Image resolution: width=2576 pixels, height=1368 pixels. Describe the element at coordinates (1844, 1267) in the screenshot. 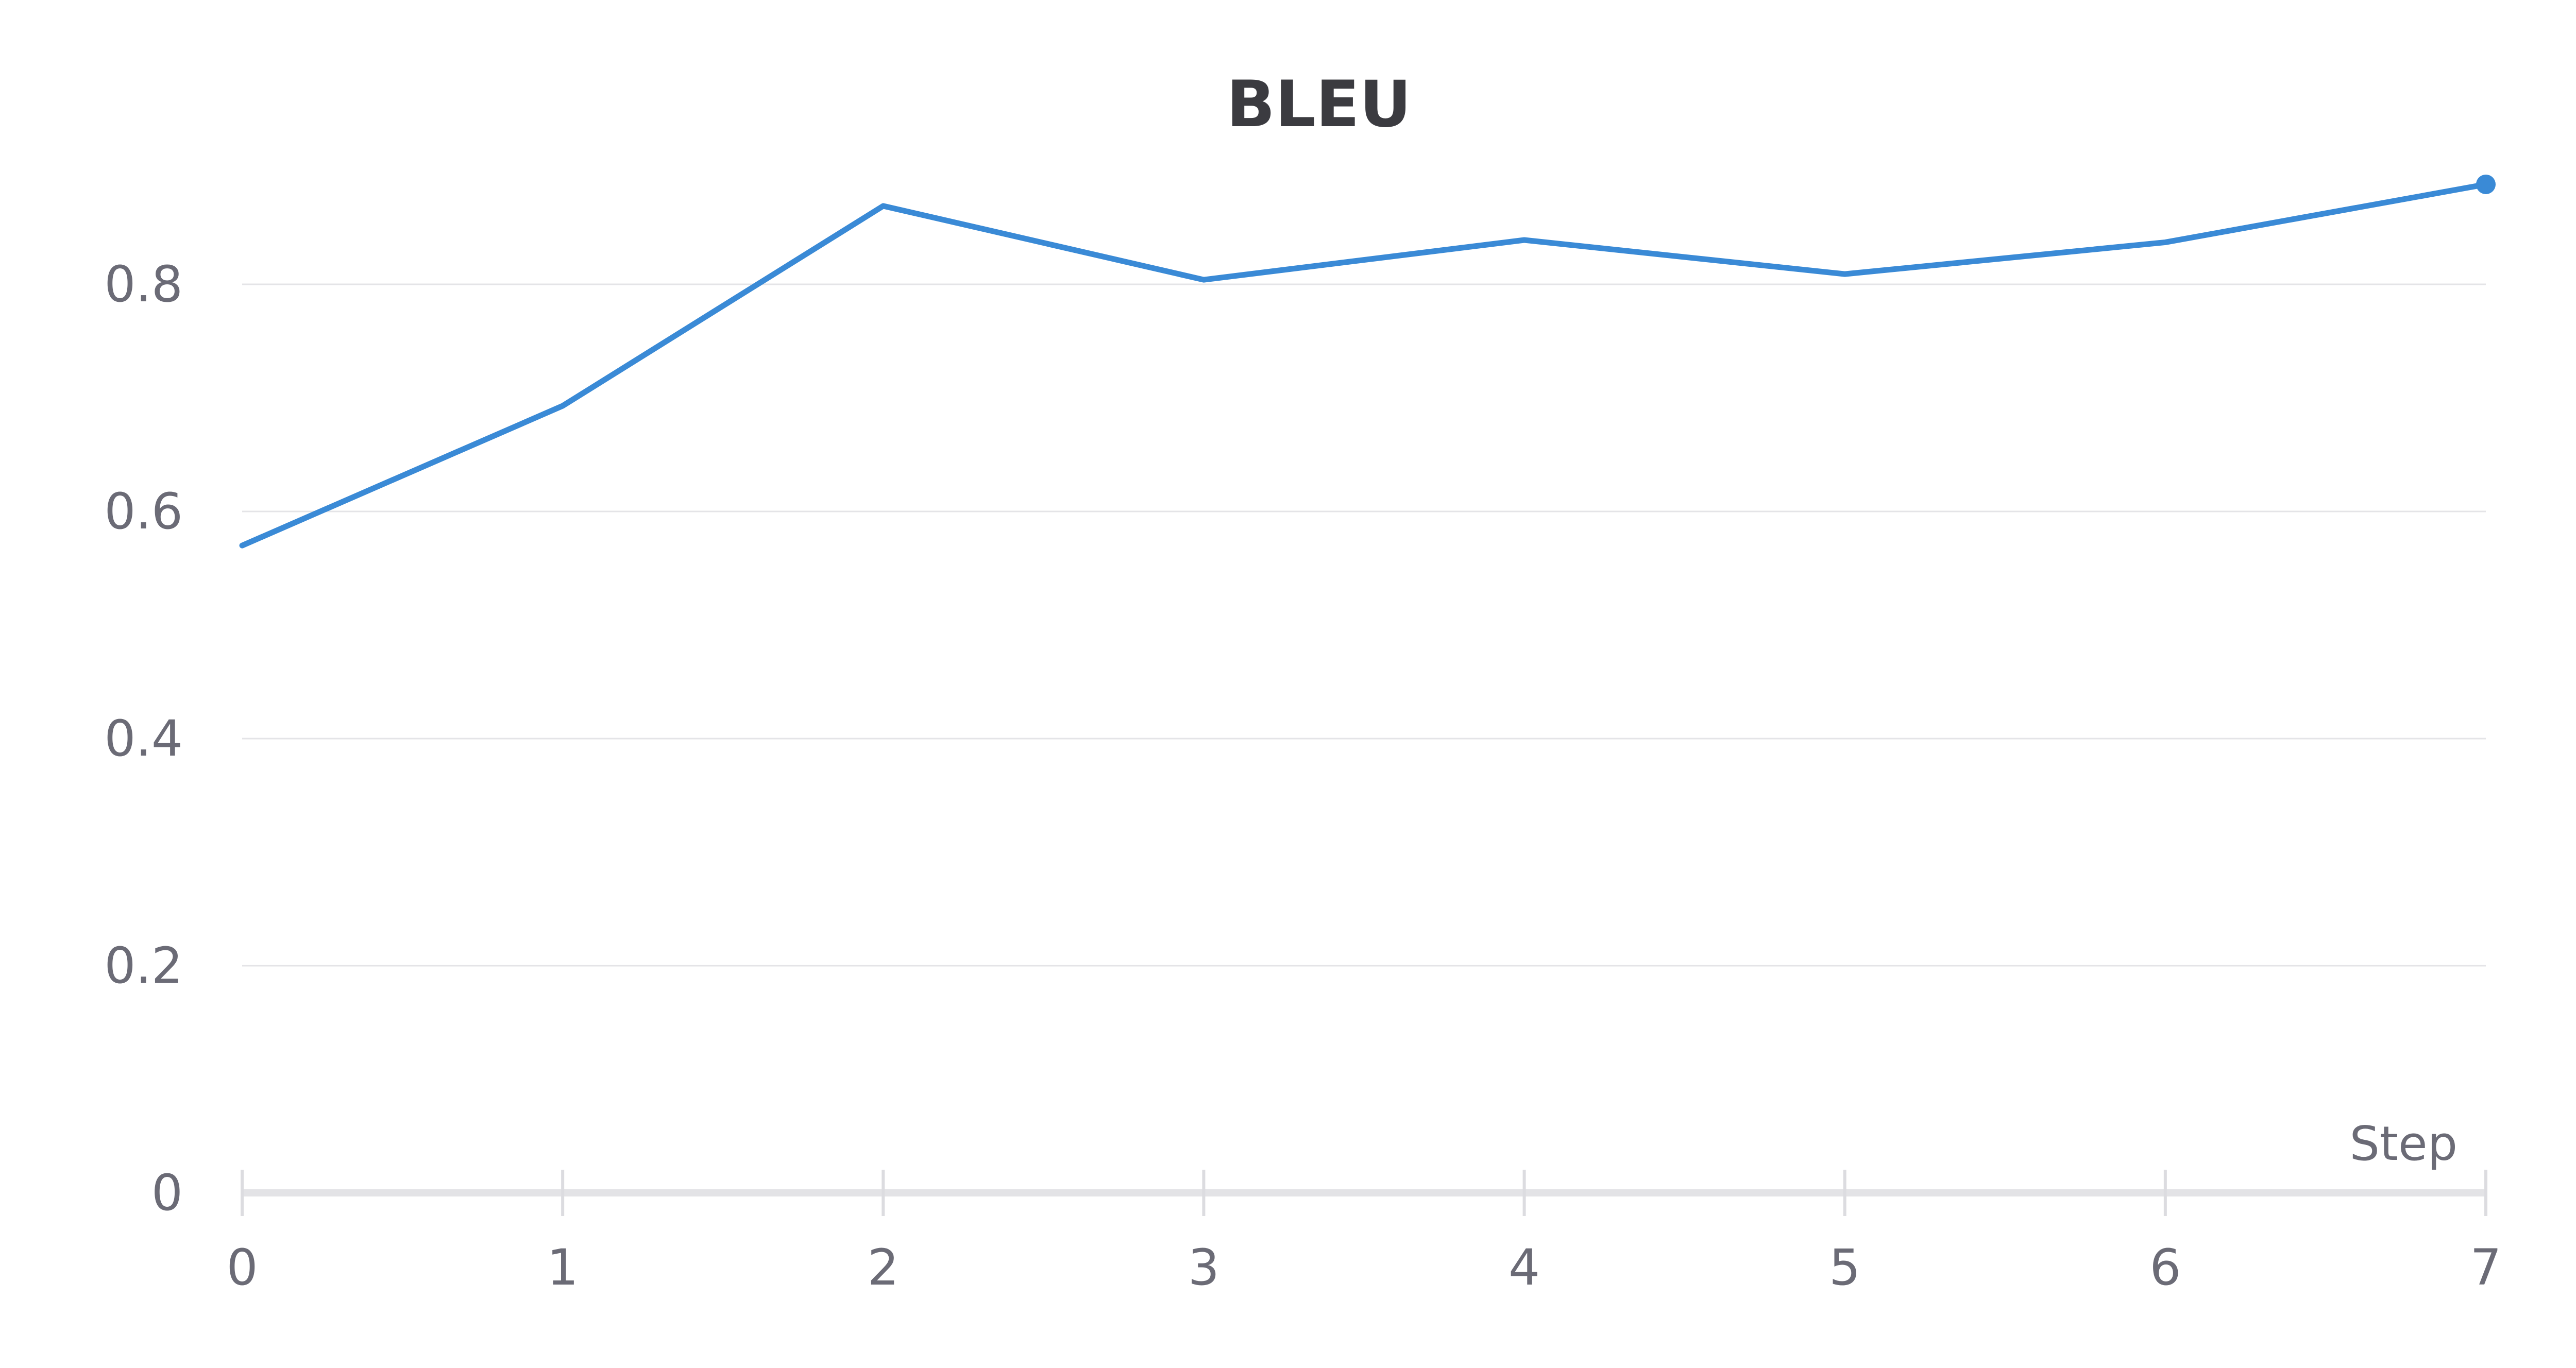

I see `x-tick-label: 5` at that location.